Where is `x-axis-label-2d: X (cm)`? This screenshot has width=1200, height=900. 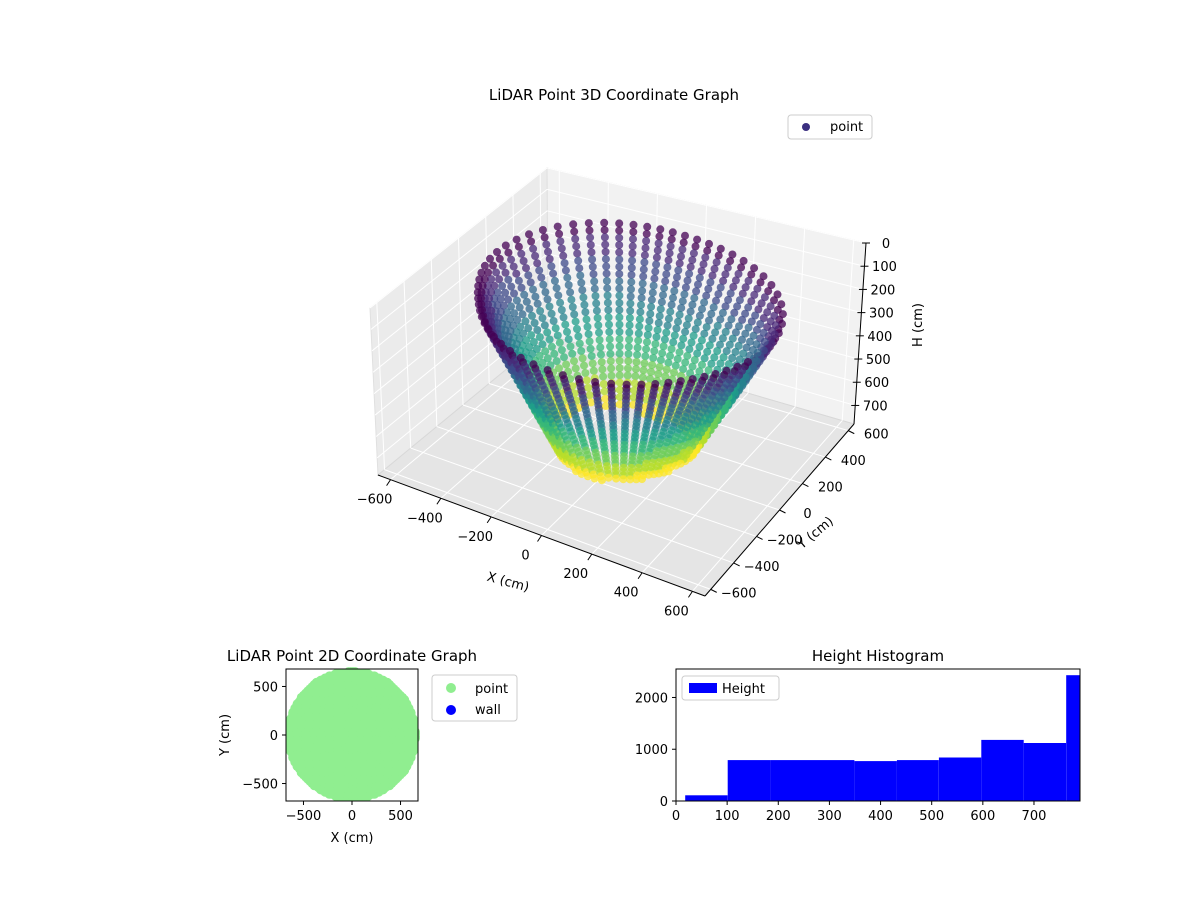 x-axis-label-2d: X (cm) is located at coordinates (352, 838).